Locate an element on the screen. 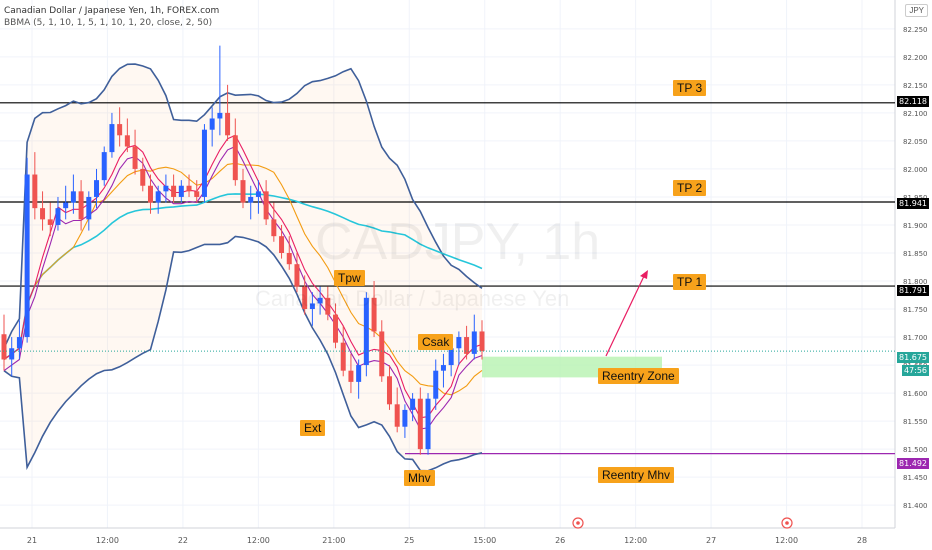 The image size is (932, 550). y-tick-label: 81.400 is located at coordinates (915, 506).